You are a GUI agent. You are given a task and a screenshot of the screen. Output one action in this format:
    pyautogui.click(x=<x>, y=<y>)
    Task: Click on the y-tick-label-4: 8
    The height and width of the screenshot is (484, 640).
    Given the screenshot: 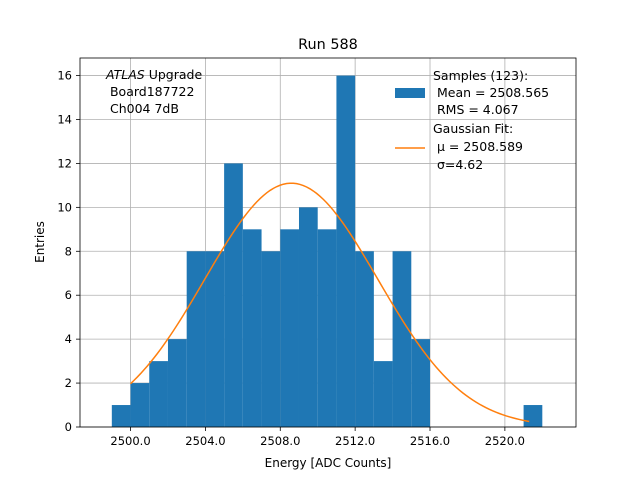 What is the action you would take?
    pyautogui.click(x=68, y=251)
    